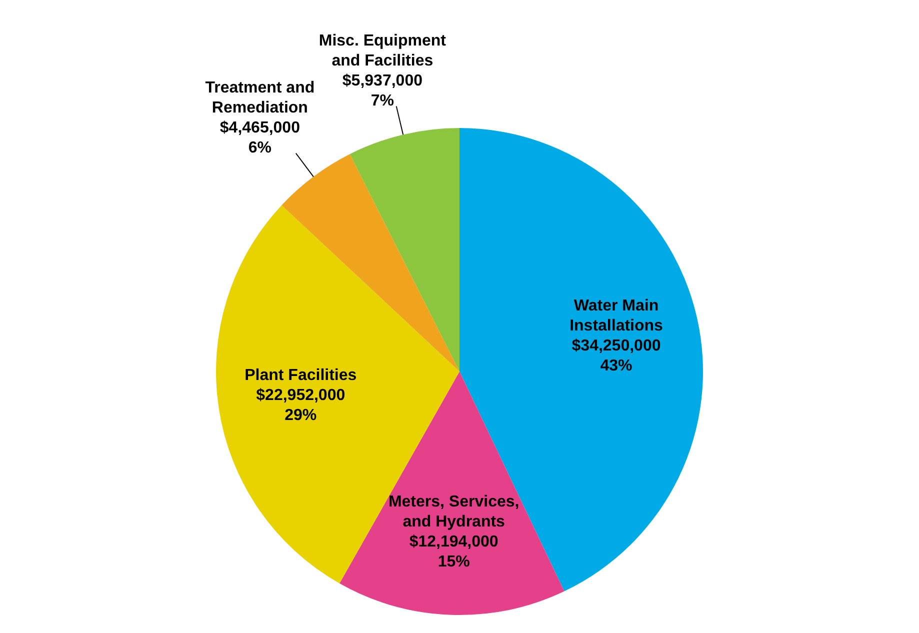 The height and width of the screenshot is (633, 919). Describe the element at coordinates (454, 512) in the screenshot. I see `slice-label: Meters, Services, and Hydrants` at that location.